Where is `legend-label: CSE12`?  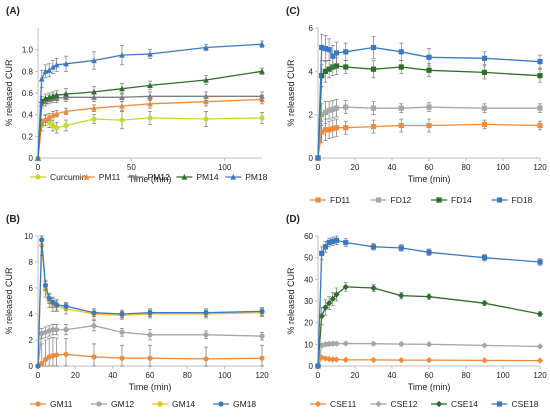 legend-label: CSE12 is located at coordinates (404, 404).